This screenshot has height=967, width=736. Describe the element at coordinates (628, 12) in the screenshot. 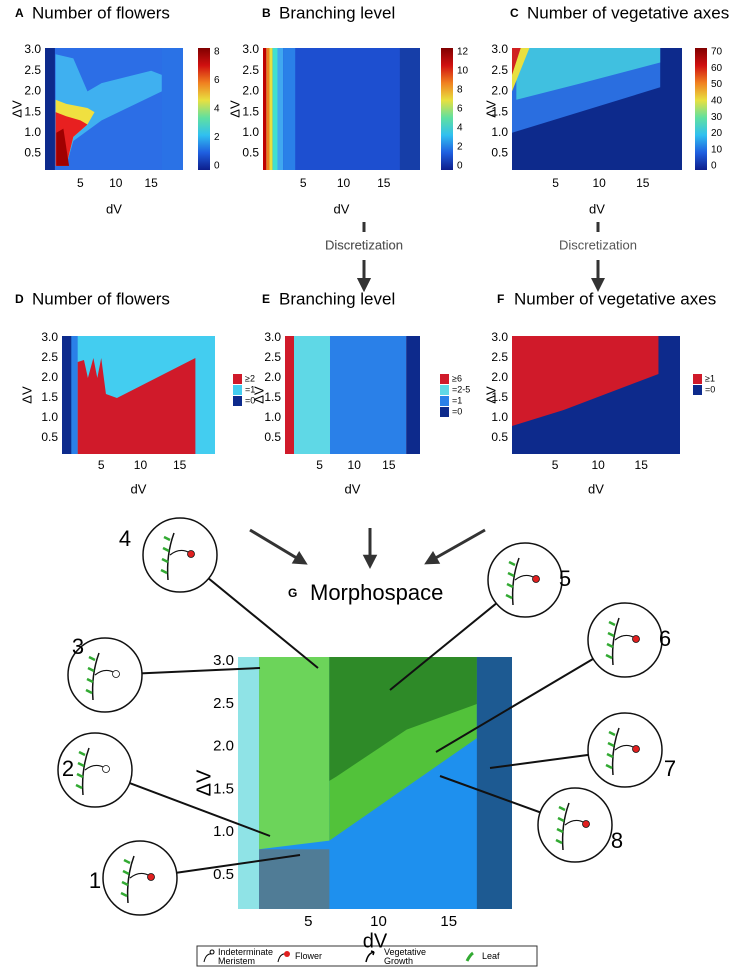

I see `panel-title: Number of vegetative axes` at that location.